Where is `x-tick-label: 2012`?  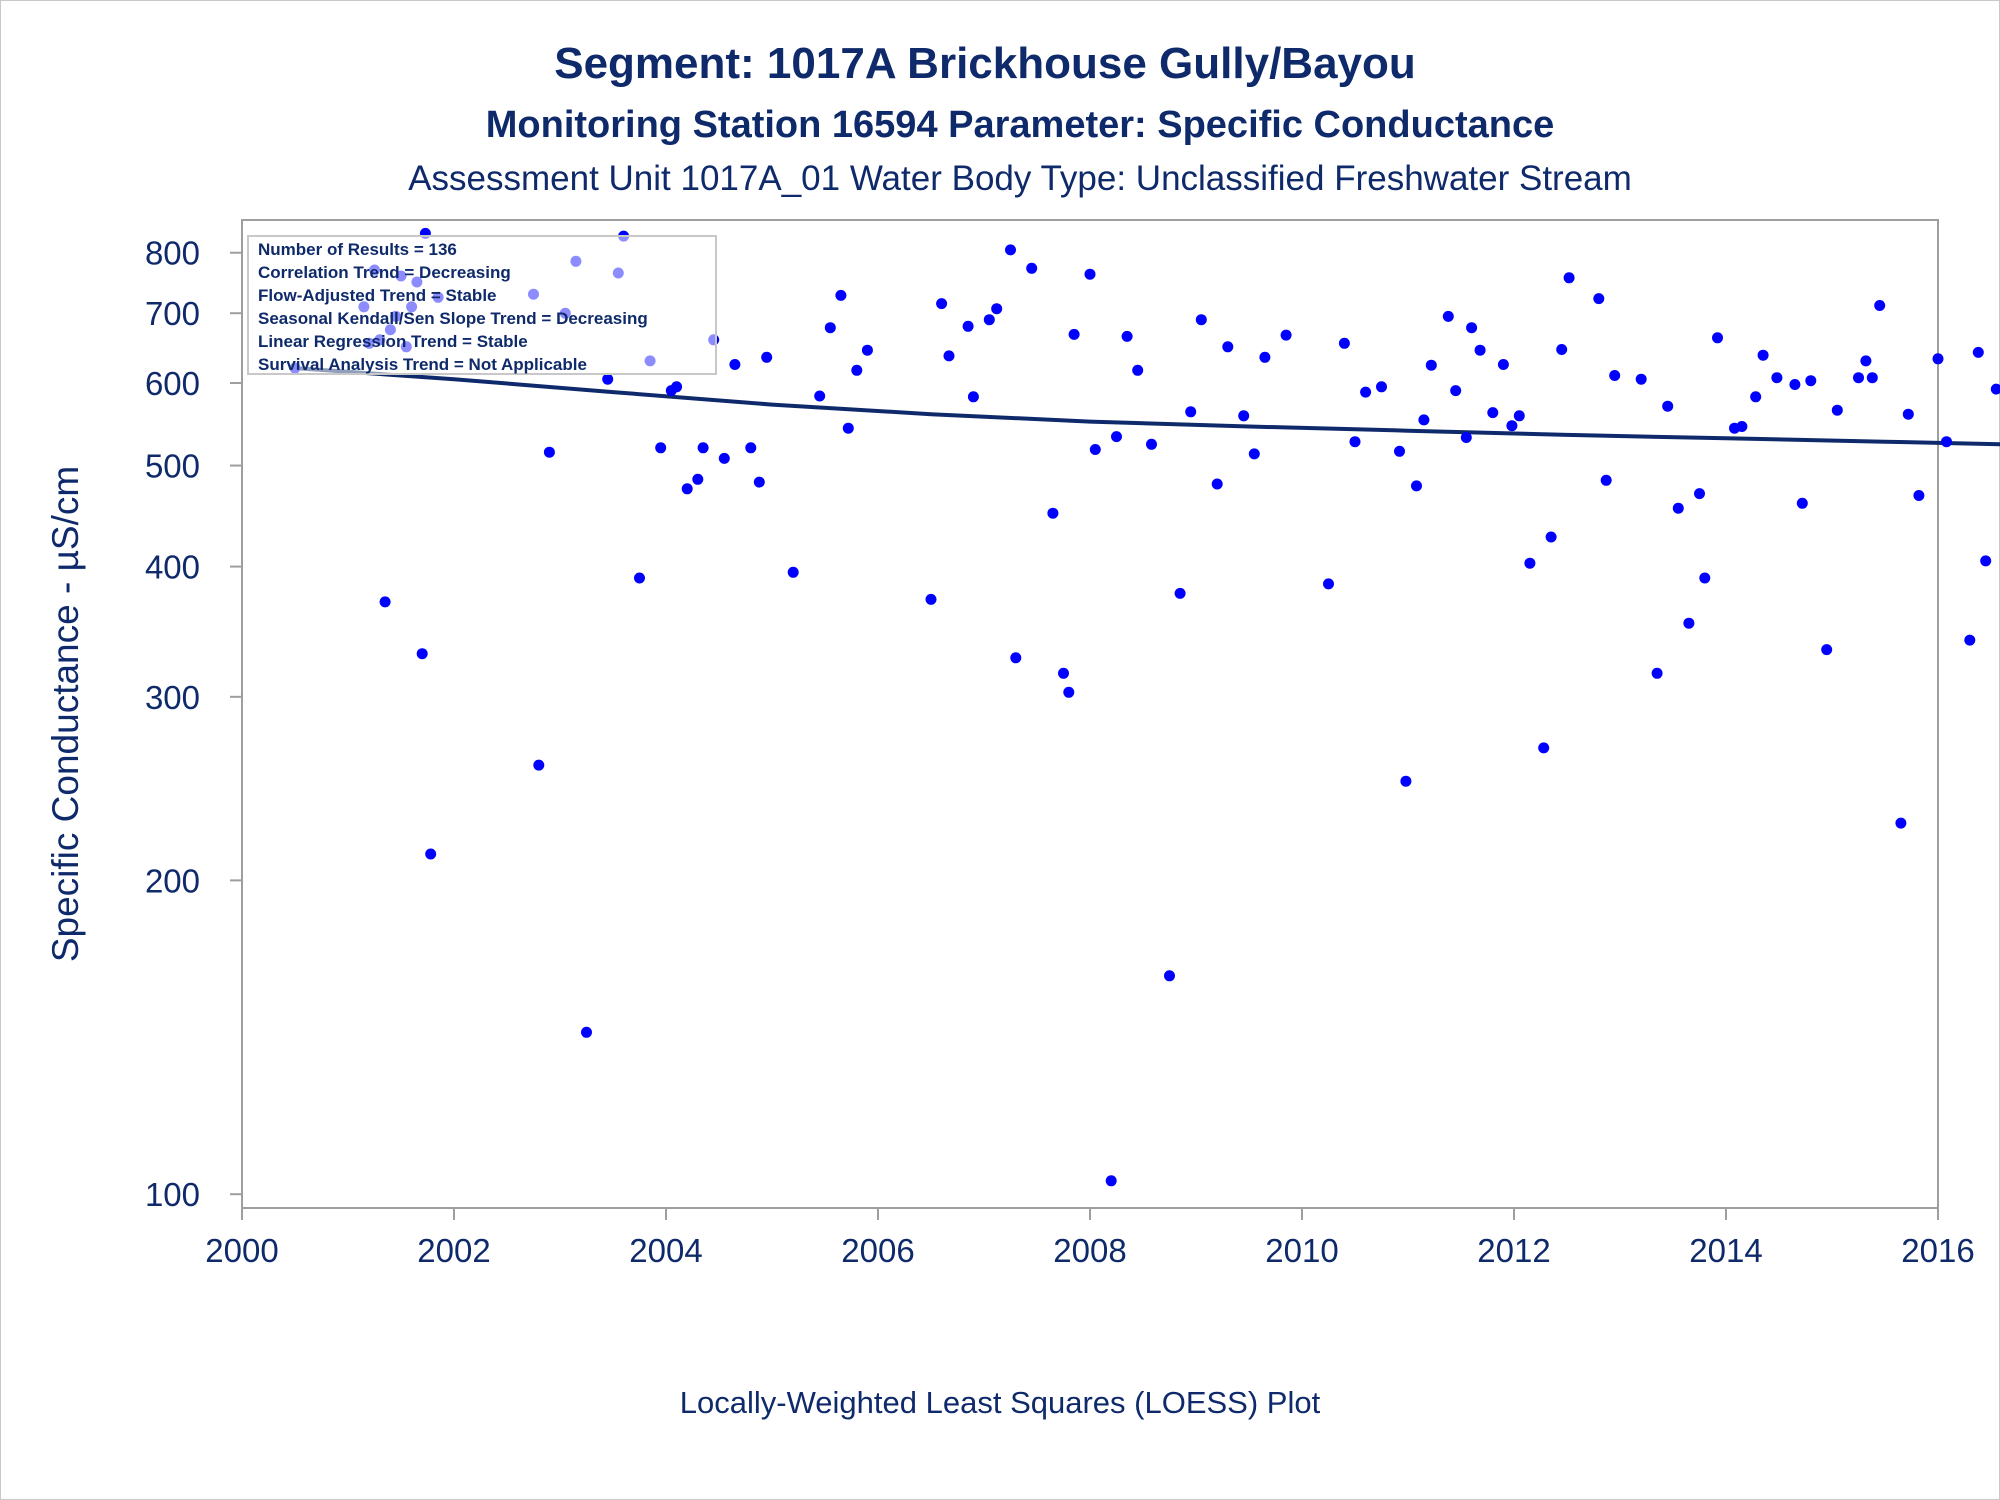 x-tick-label: 2012 is located at coordinates (1513, 1250).